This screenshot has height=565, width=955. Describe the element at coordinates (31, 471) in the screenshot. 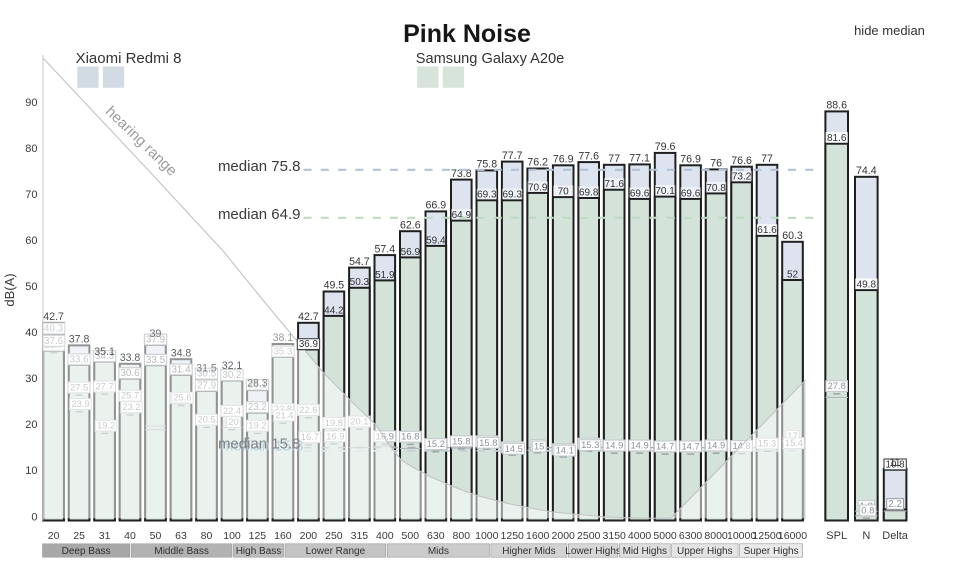

I see `svg-text: 10` at that location.